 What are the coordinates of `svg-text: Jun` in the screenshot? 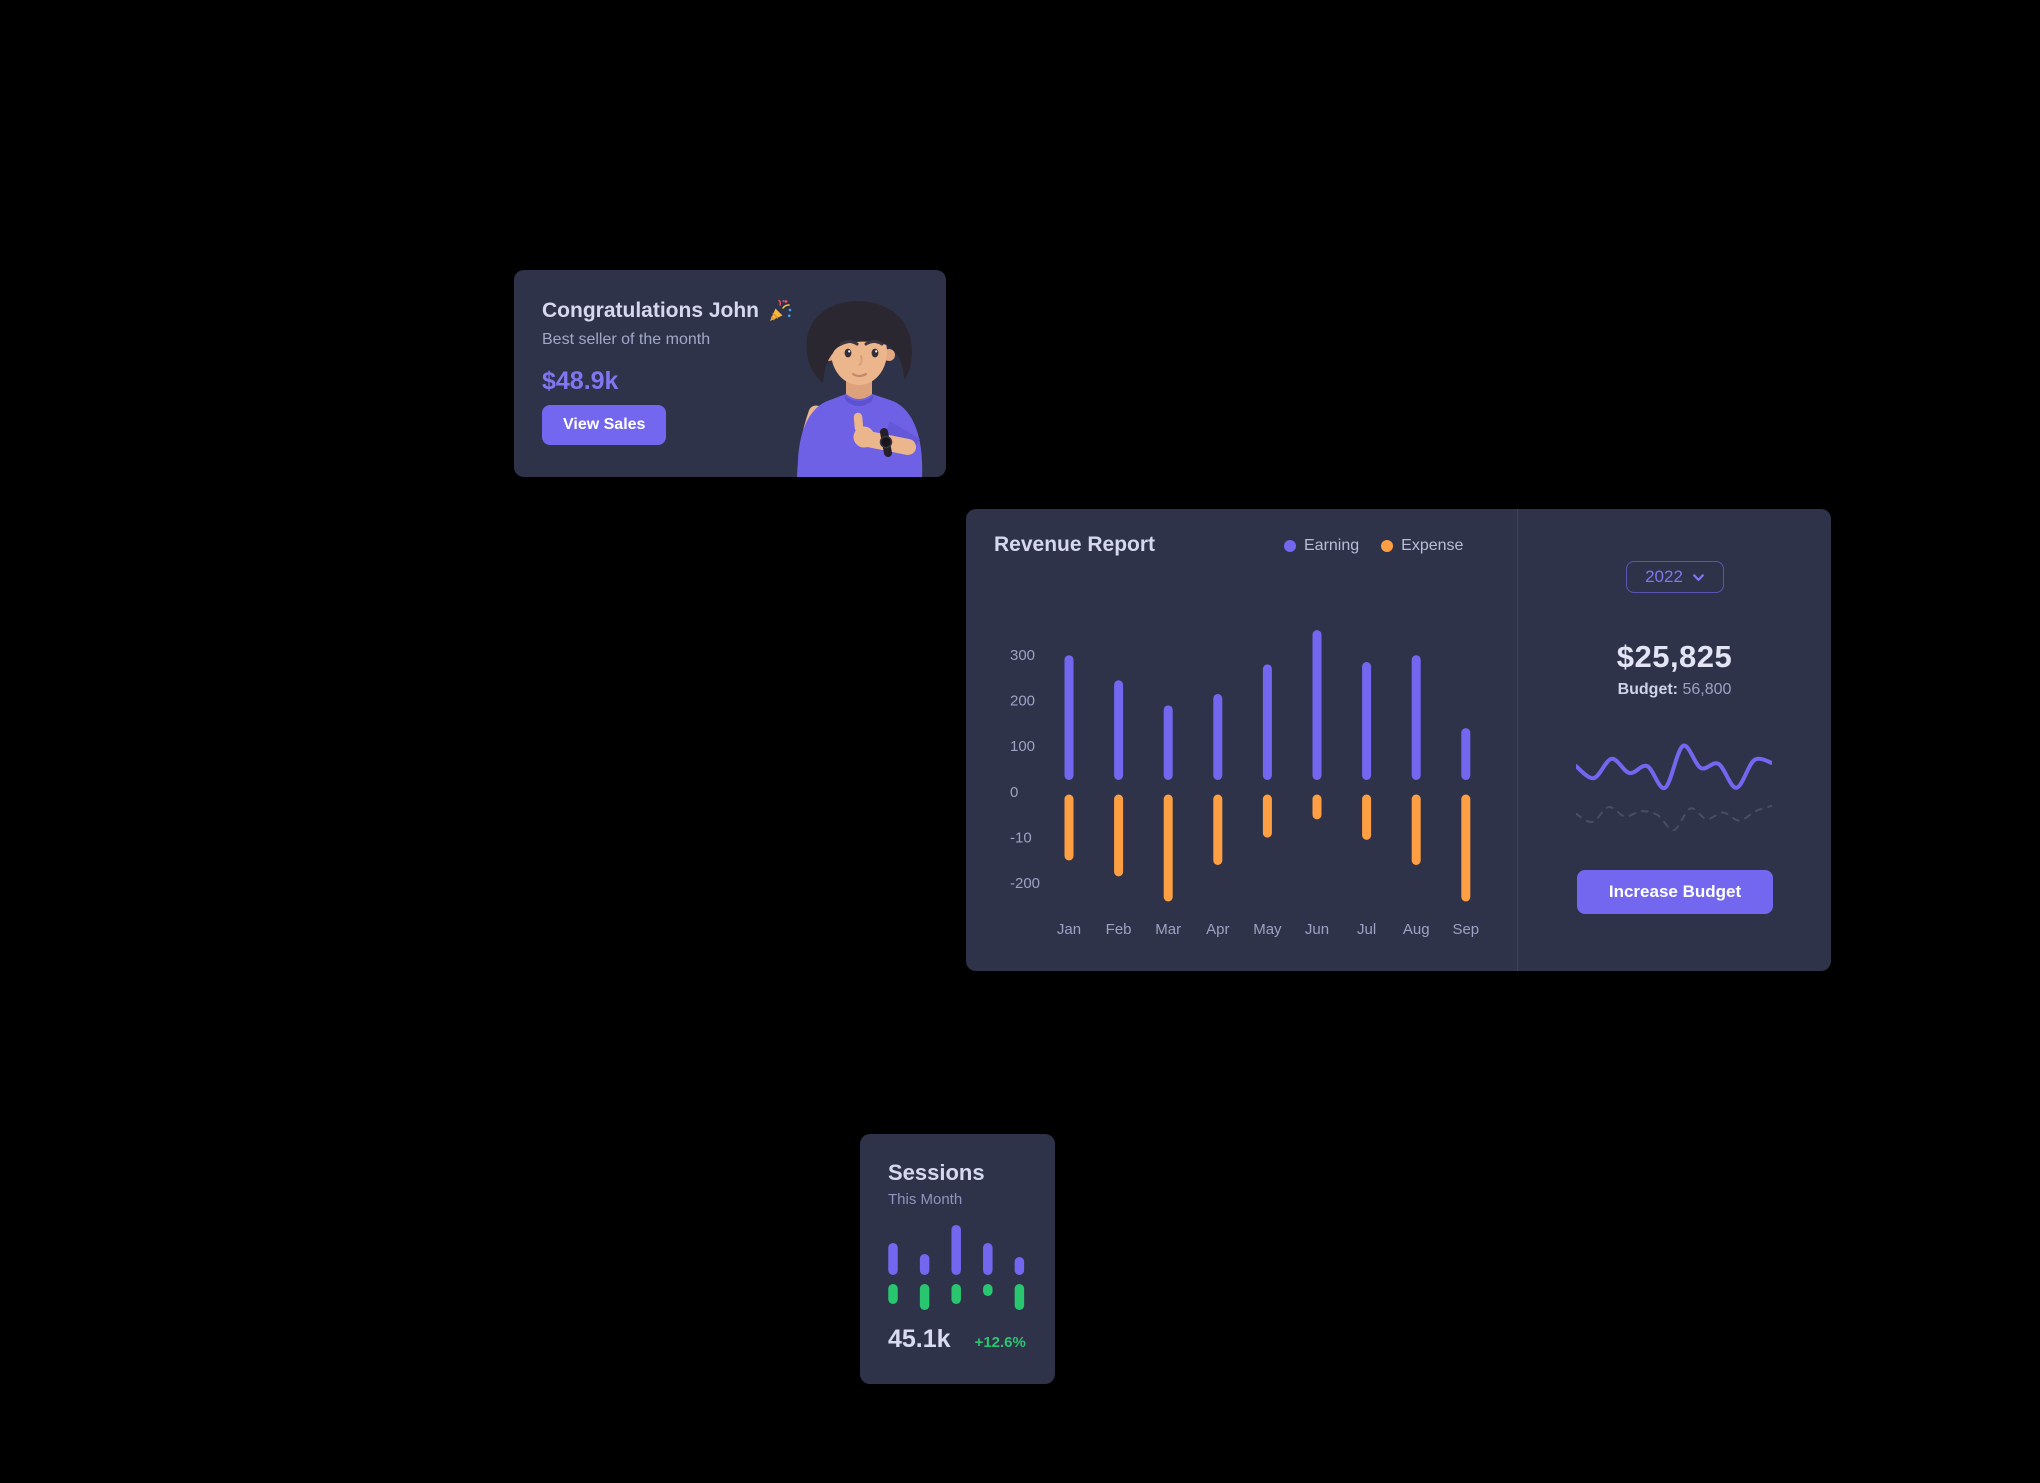 It's located at (1317, 929).